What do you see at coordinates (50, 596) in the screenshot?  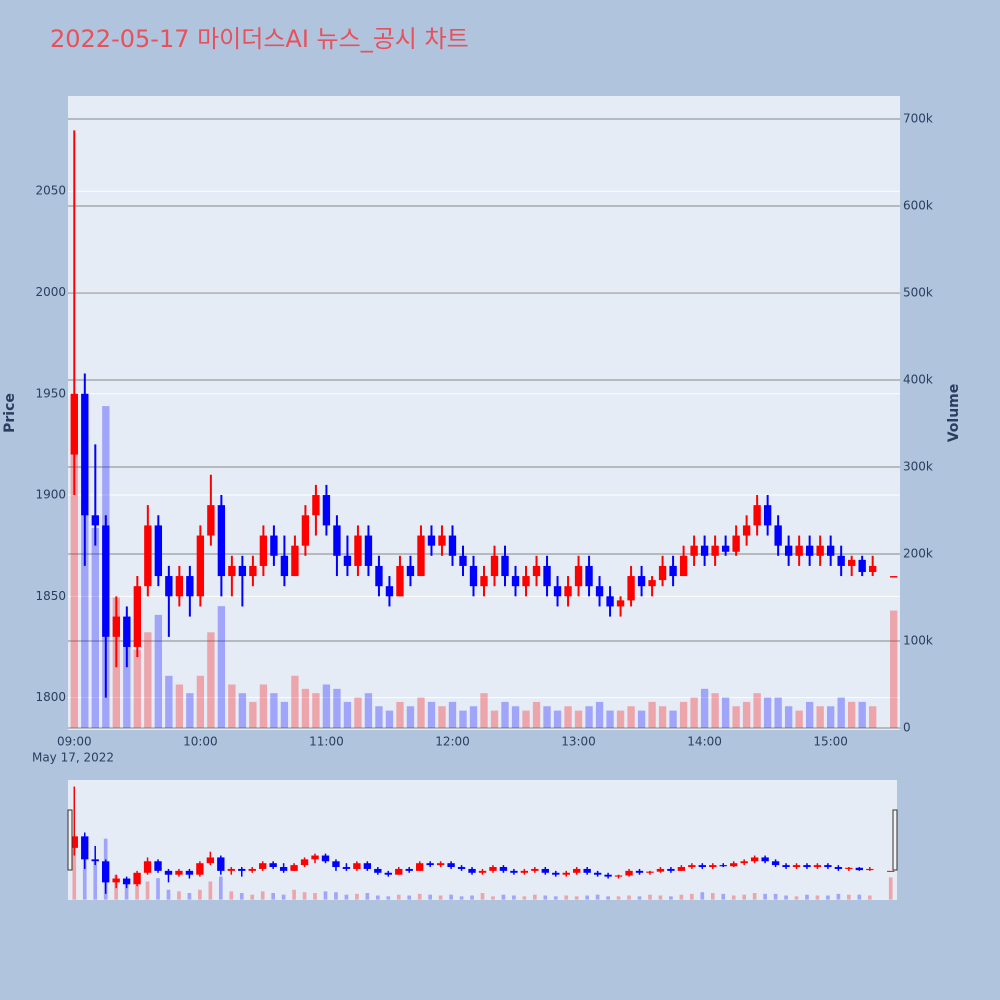 I see `y-tick-label: 1850` at bounding box center [50, 596].